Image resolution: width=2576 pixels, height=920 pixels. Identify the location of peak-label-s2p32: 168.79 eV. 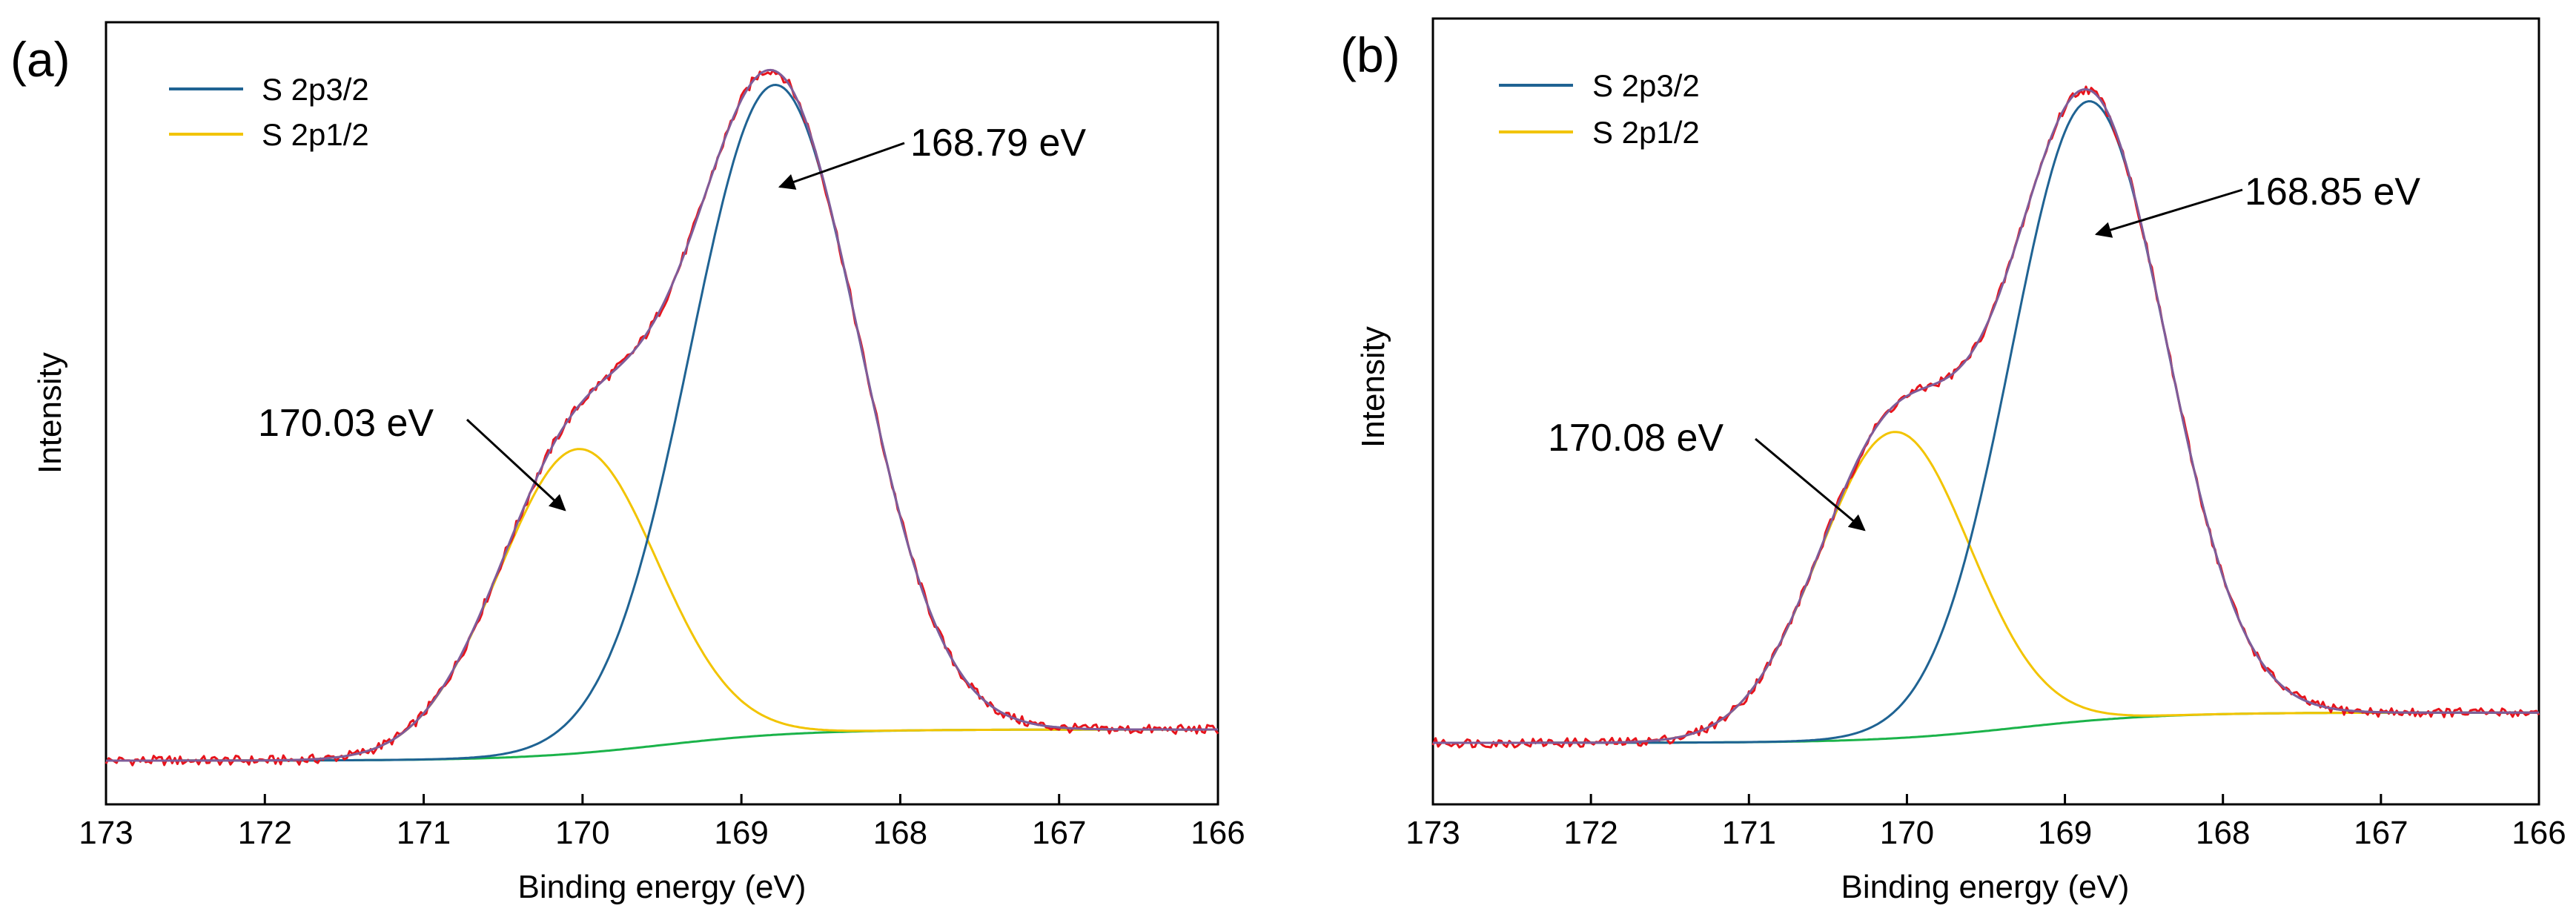
(998, 143).